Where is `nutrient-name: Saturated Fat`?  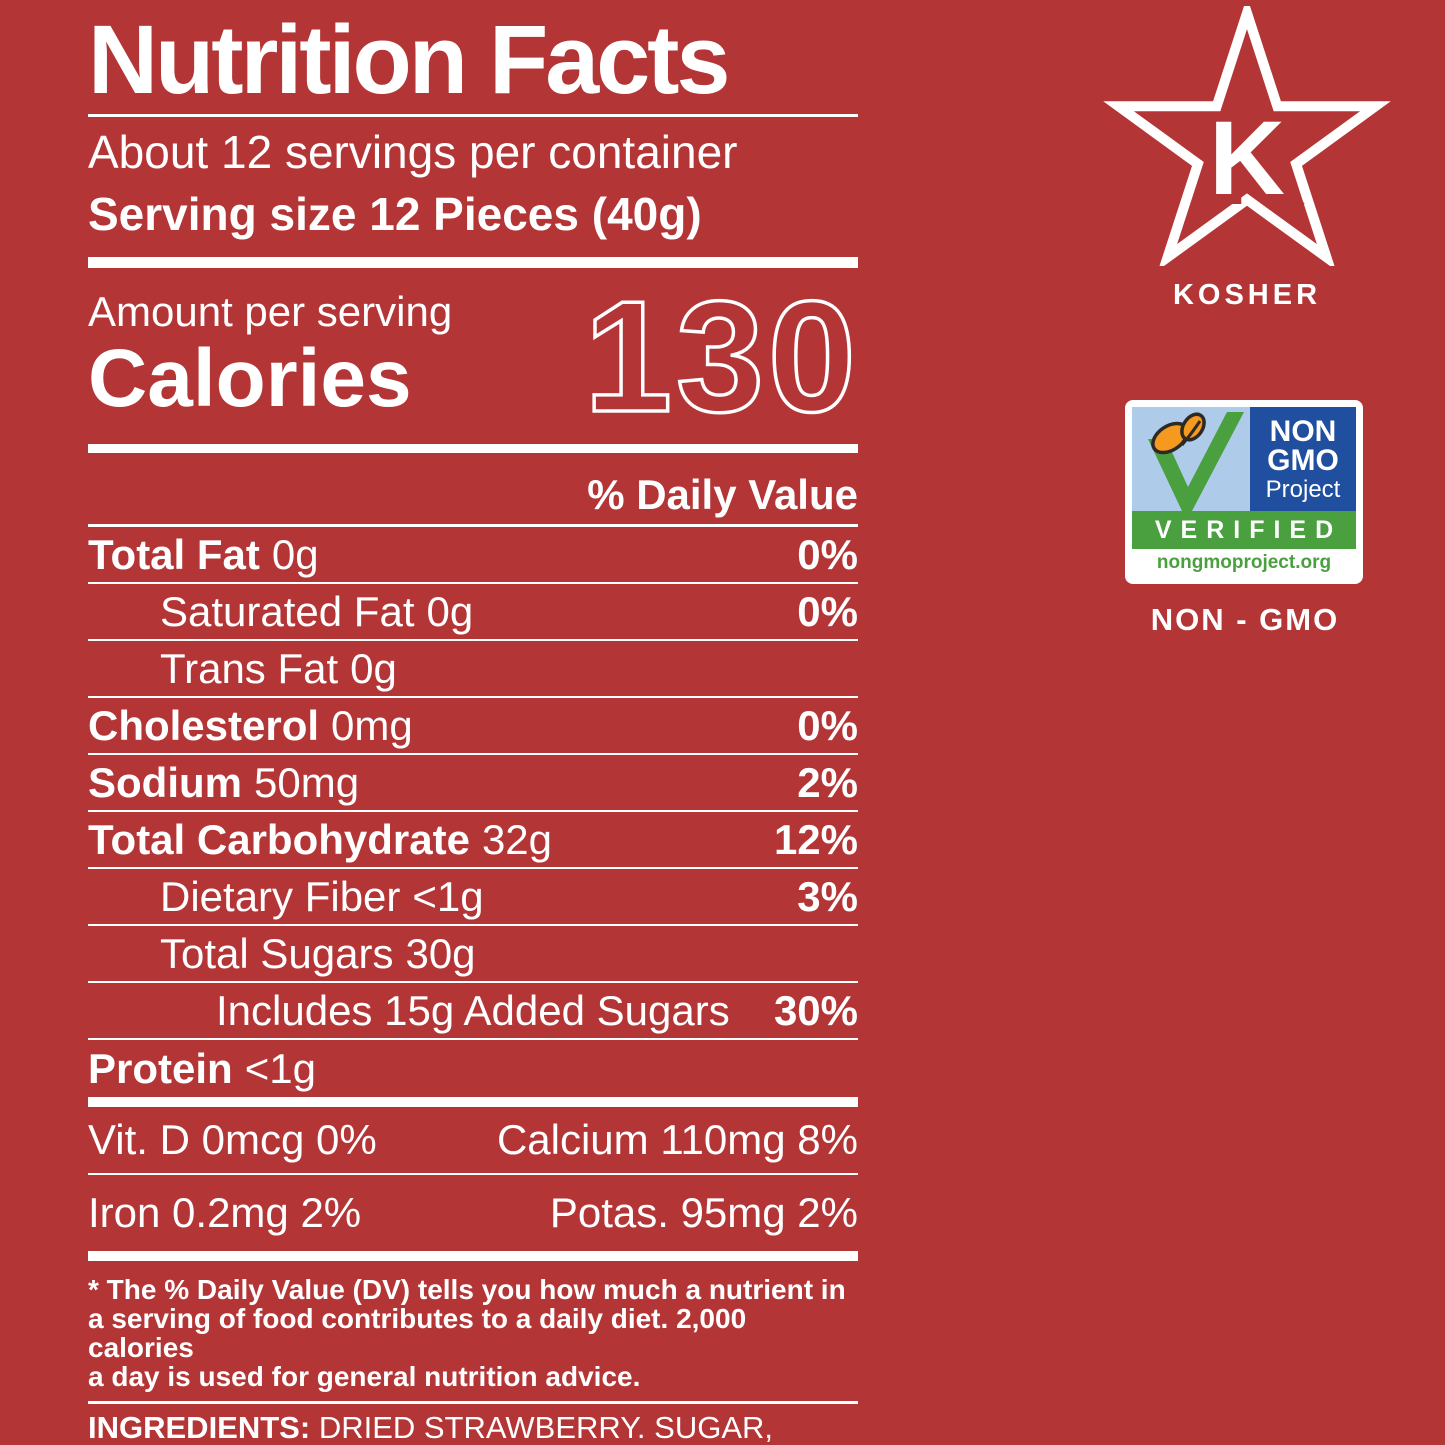
nutrient-name: Saturated Fat is located at coordinates (287, 611).